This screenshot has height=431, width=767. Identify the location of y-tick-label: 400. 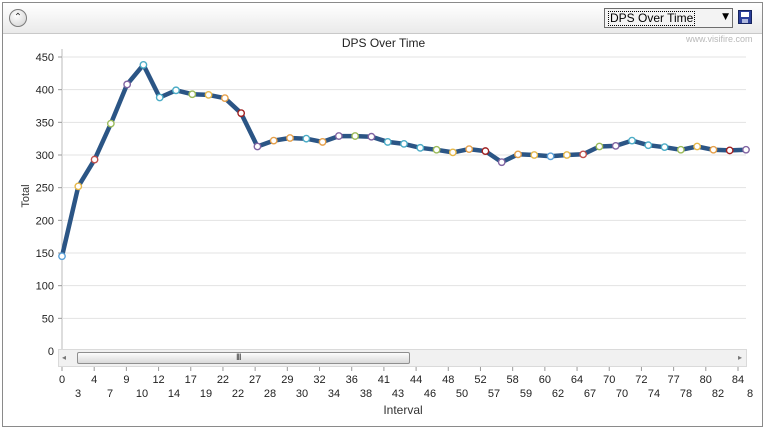
(45, 91).